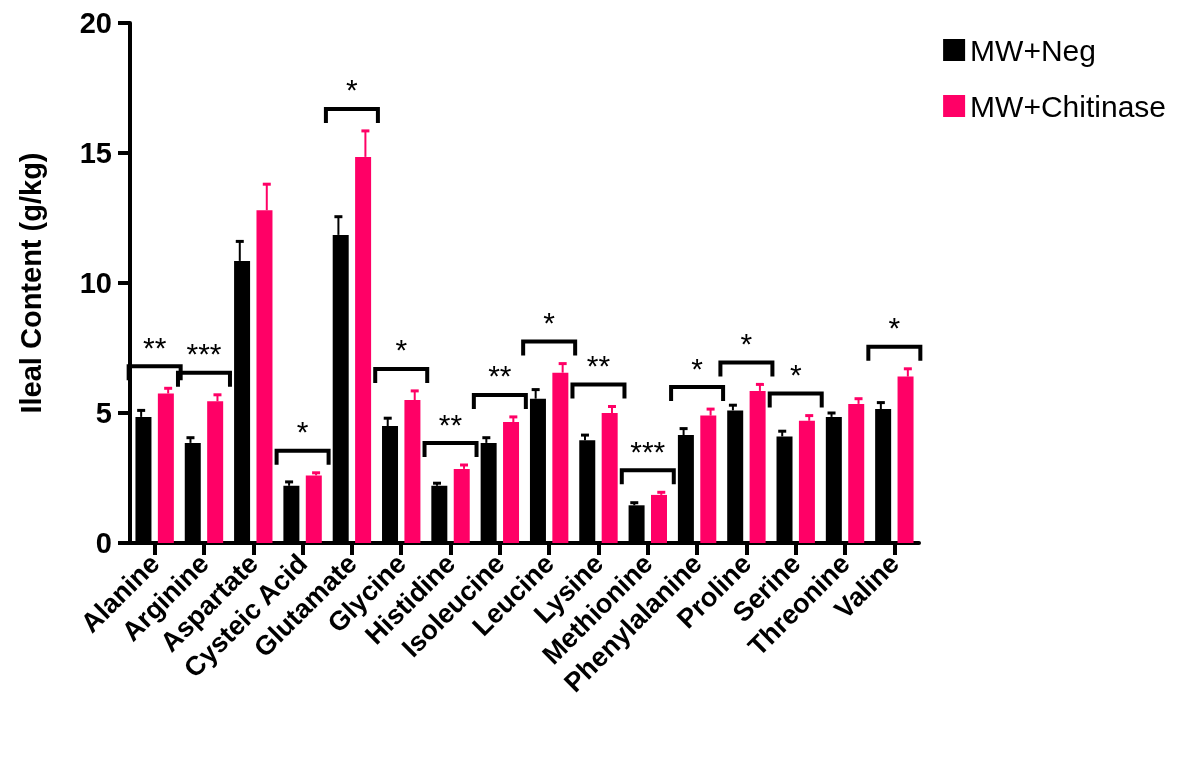 Image resolution: width=1181 pixels, height=782 pixels. I want to click on y-tick-label: 15, so click(95, 153).